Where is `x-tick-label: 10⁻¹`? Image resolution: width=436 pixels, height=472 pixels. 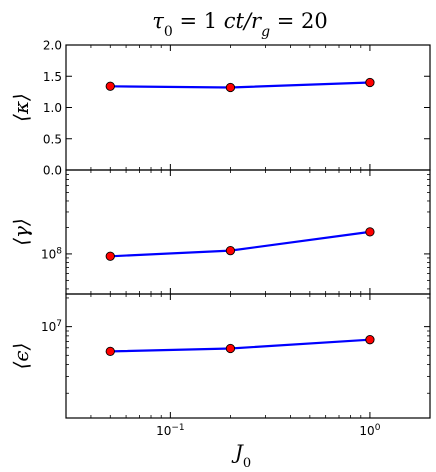
x-tick-label: 10⁻¹ is located at coordinates (170, 430).